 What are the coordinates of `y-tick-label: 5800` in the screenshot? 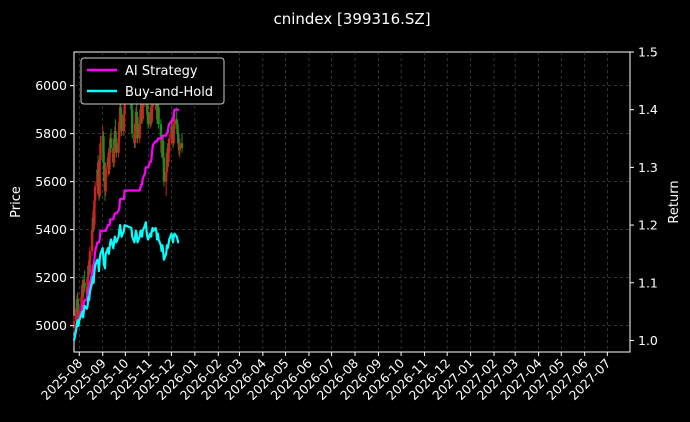 It's located at (51, 133).